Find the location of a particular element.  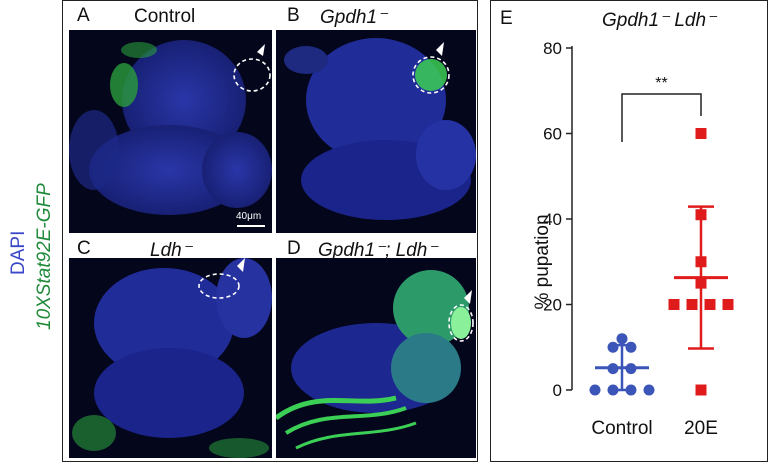

panel-b-letter: B is located at coordinates (293, 15).